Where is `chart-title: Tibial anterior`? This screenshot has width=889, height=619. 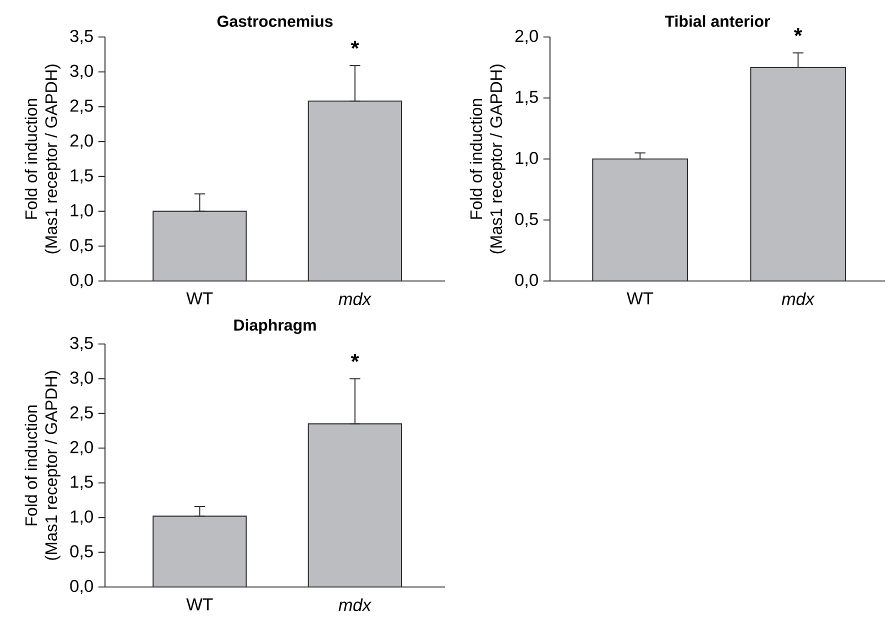
chart-title: Tibial anterior is located at coordinates (717, 21).